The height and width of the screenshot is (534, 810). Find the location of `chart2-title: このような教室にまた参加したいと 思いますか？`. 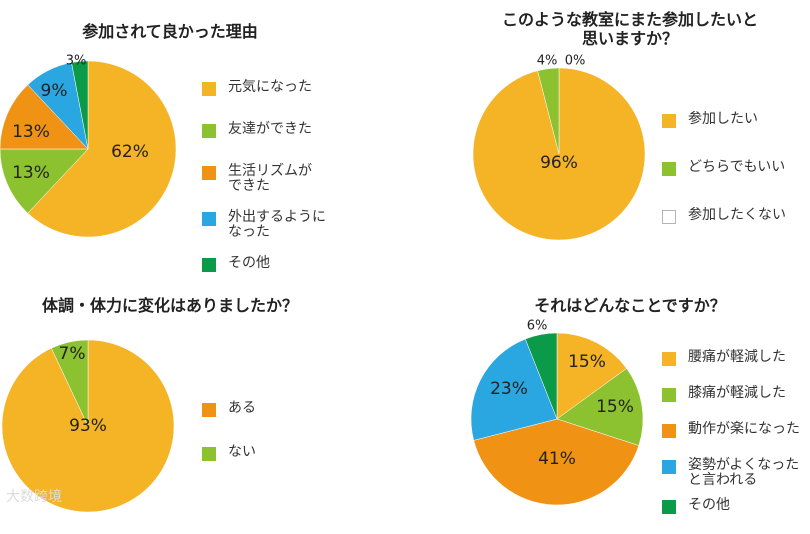

chart2-title: このような教室にまた参加したいと 思いますか？ is located at coordinates (630, 29).